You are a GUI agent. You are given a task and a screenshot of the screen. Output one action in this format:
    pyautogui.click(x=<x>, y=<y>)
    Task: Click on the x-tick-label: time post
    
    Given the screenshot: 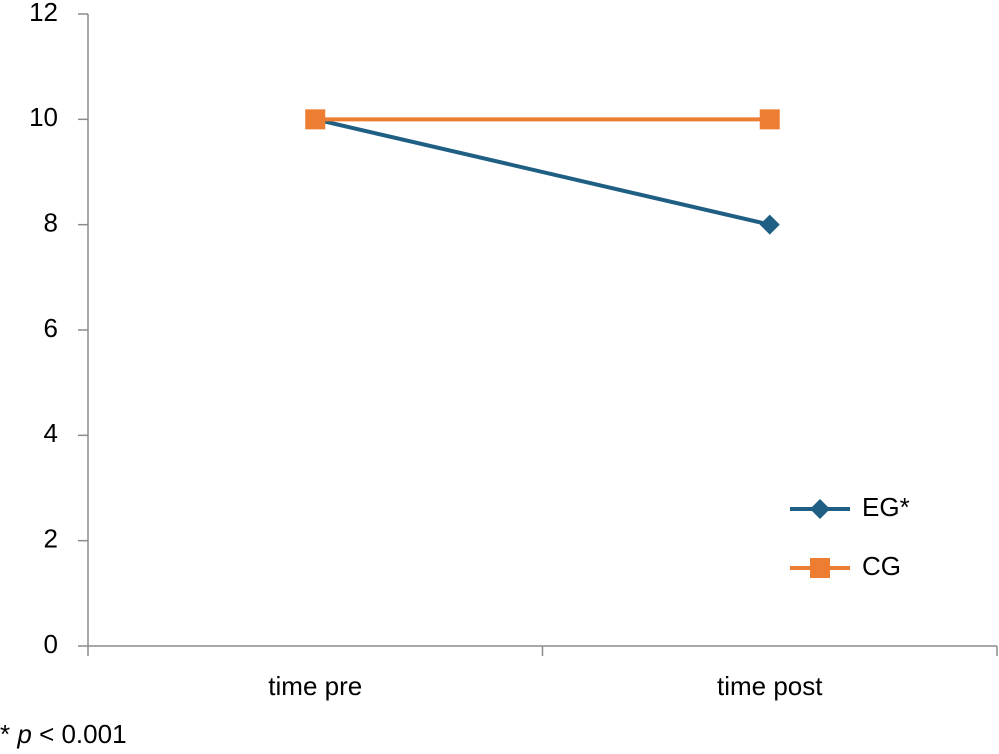 What is the action you would take?
    pyautogui.click(x=770, y=686)
    